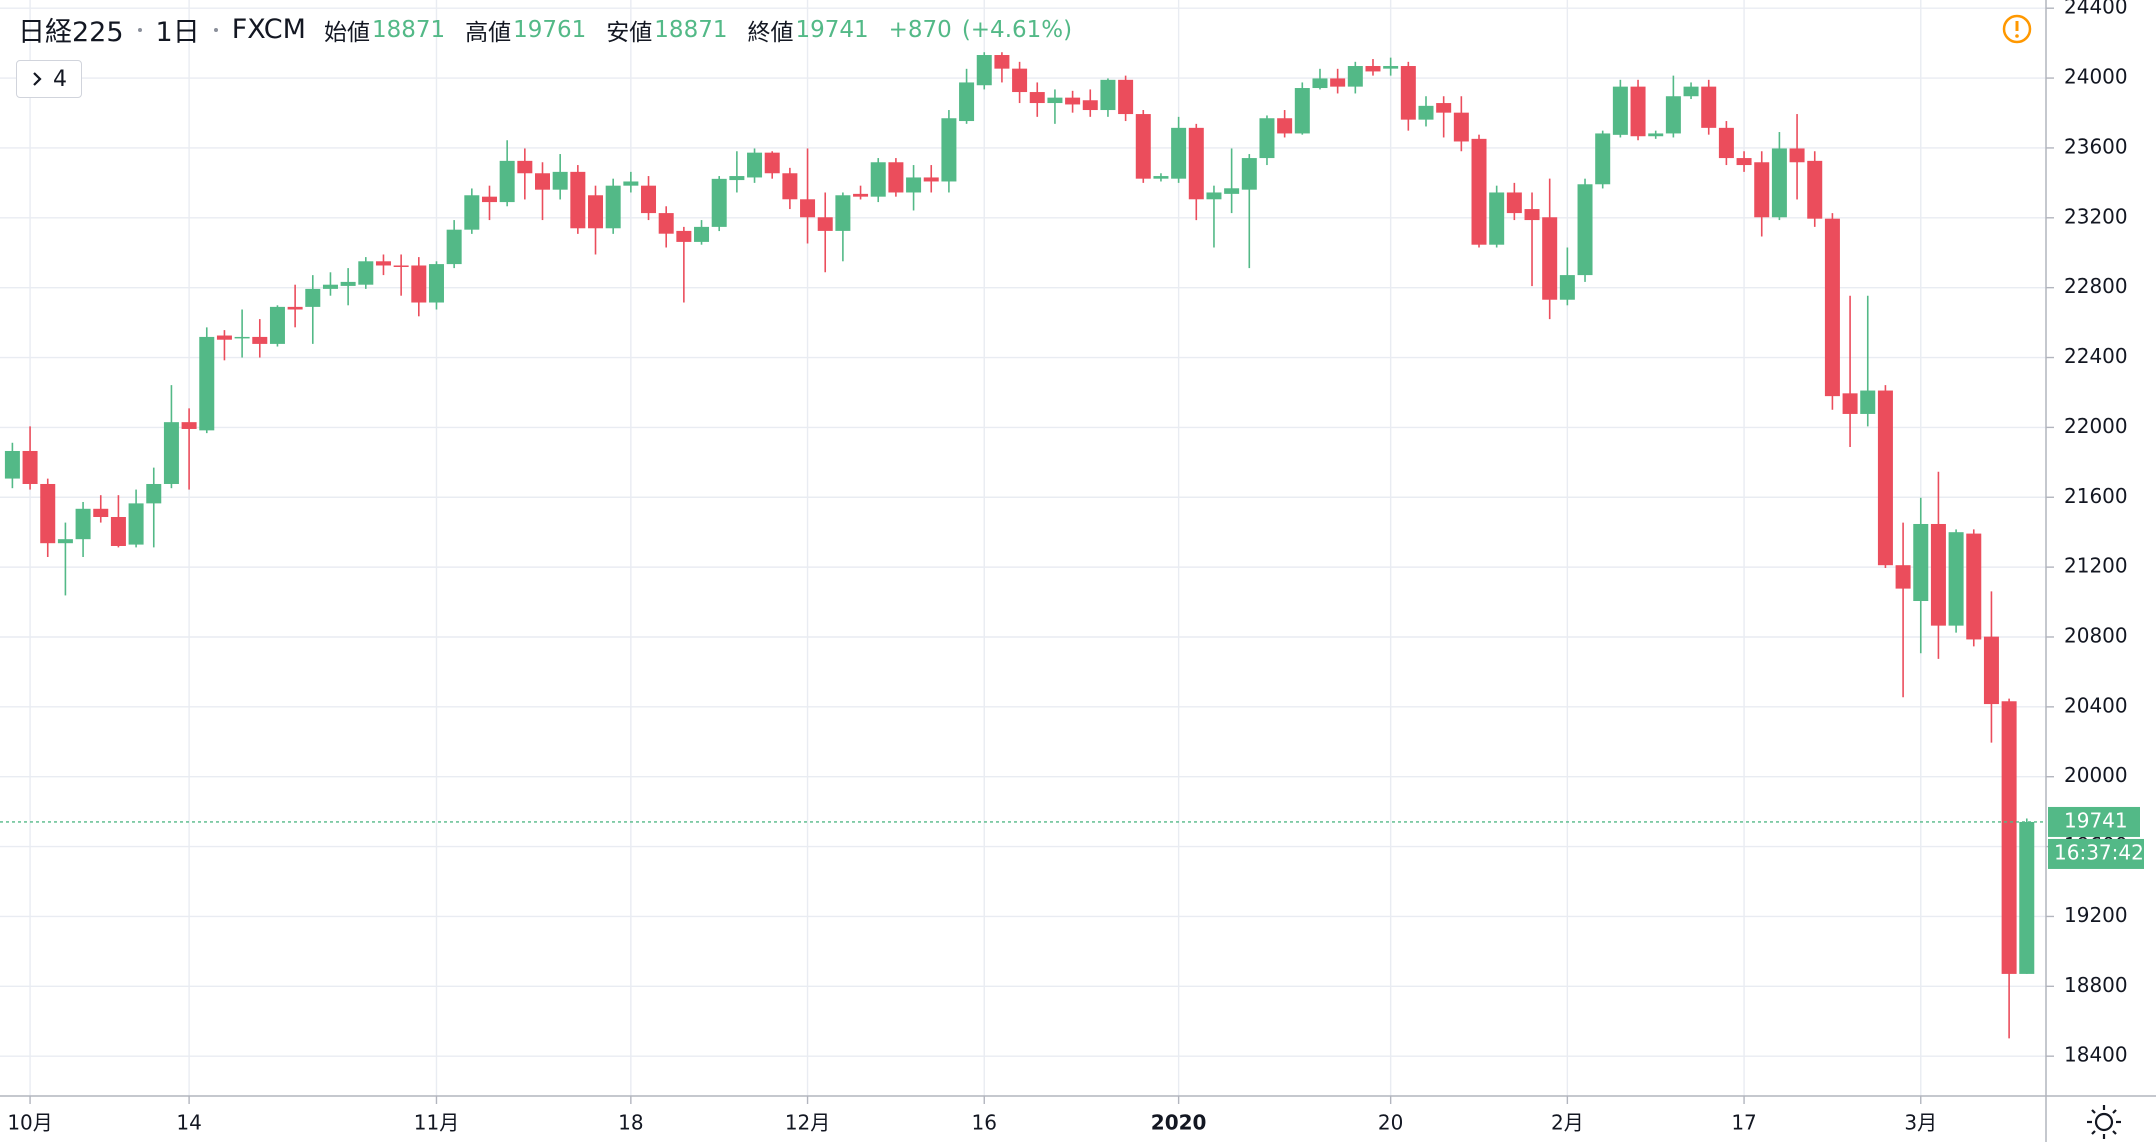 Image resolution: width=2156 pixels, height=1142 pixels. Describe the element at coordinates (29, 1123) in the screenshot. I see `x-tick-label: 10月` at that location.